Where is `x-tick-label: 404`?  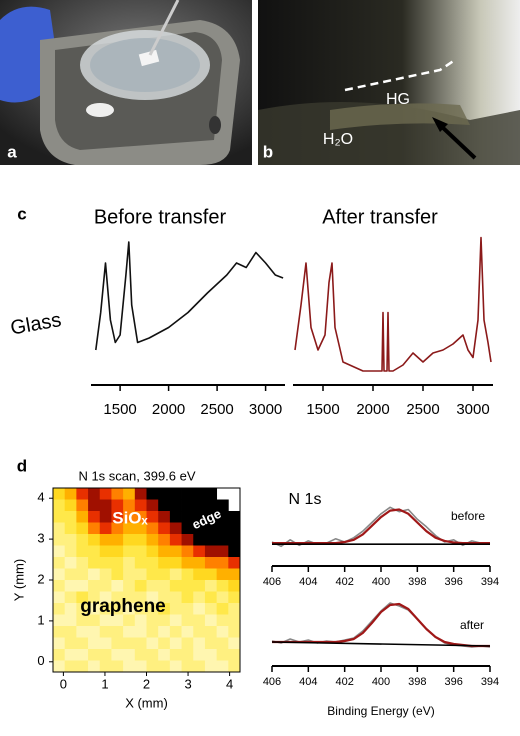 x-tick-label: 404 is located at coordinates (308, 582).